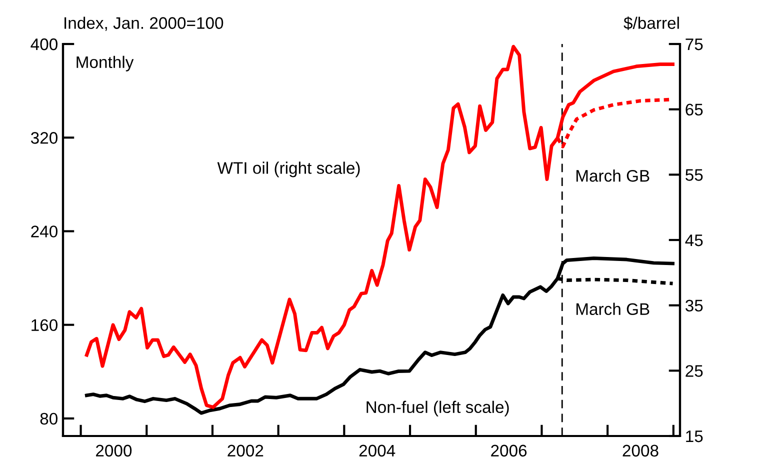 The image size is (757, 469). What do you see at coordinates (694, 110) in the screenshot?
I see `y2-tick-label: 65` at bounding box center [694, 110].